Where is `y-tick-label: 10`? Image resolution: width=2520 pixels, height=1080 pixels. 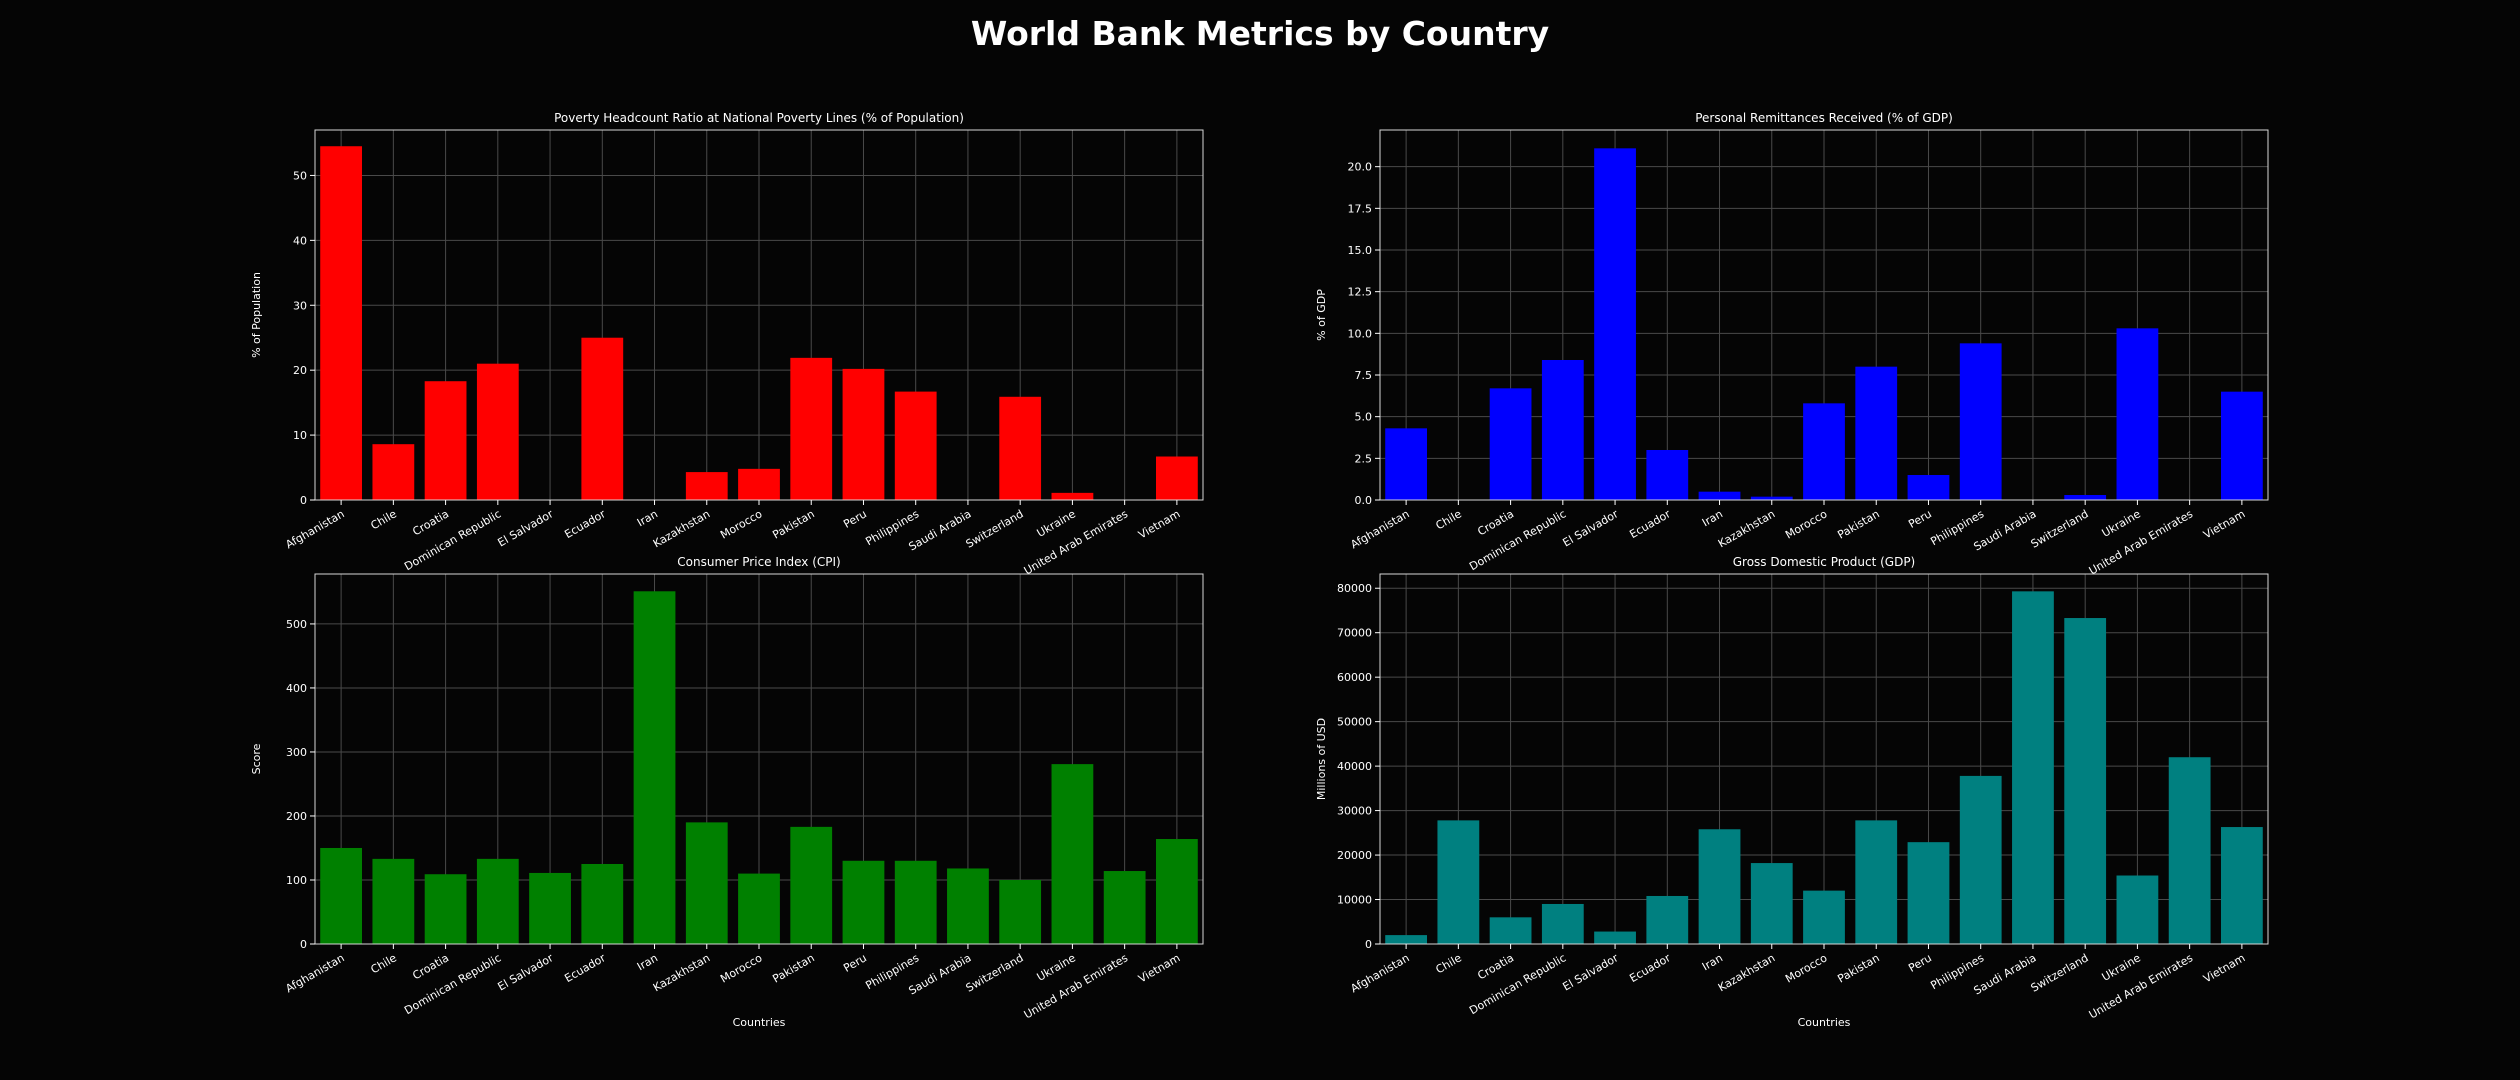 y-tick-label: 10 is located at coordinates (300, 435).